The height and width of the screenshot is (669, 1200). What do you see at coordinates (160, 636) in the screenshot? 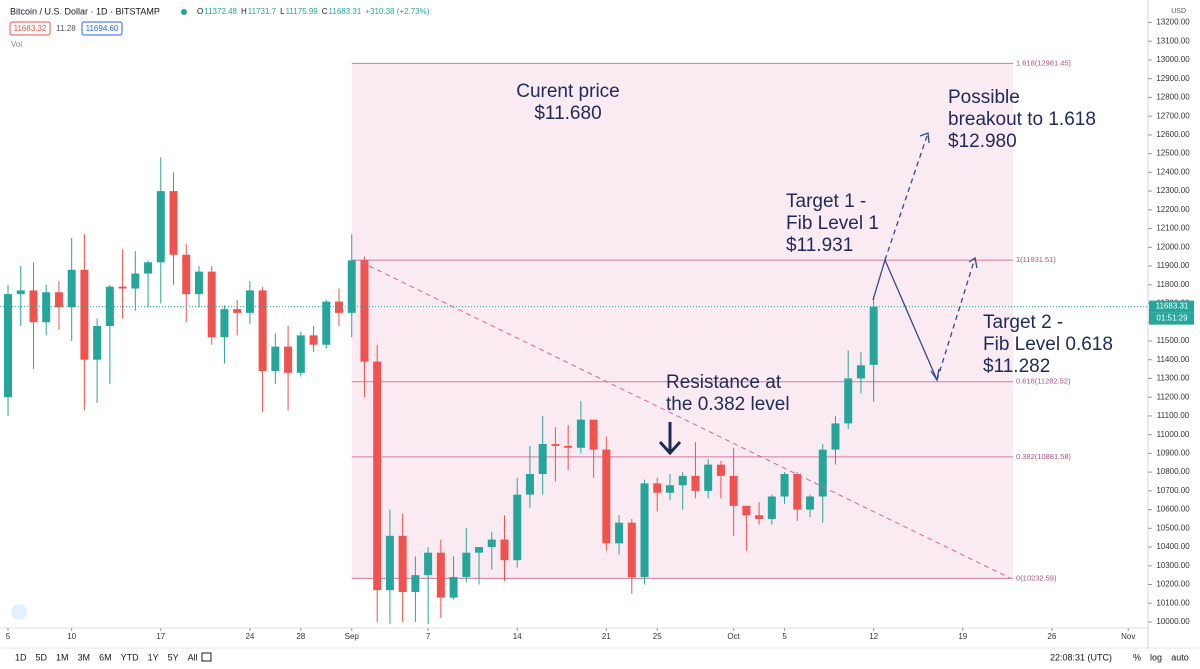
I see `x-tick-label: 17` at bounding box center [160, 636].